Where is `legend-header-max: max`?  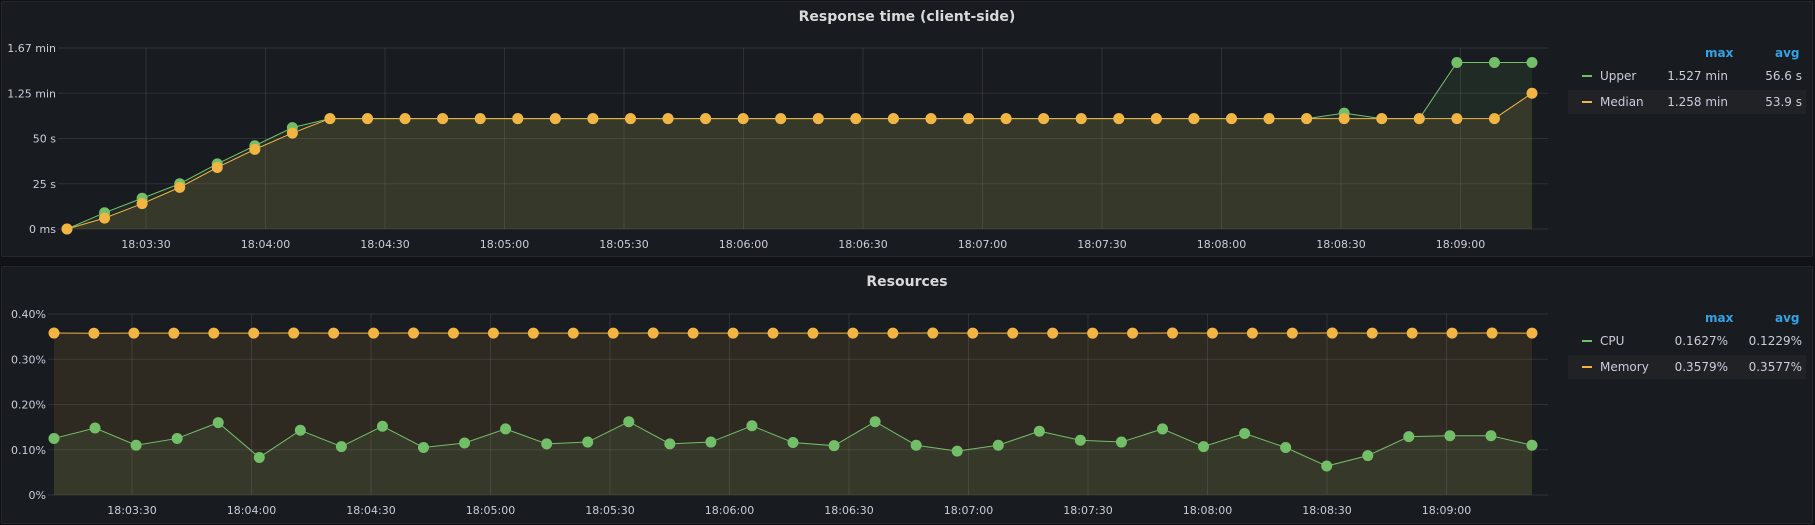
legend-header-max: max is located at coordinates (1719, 318).